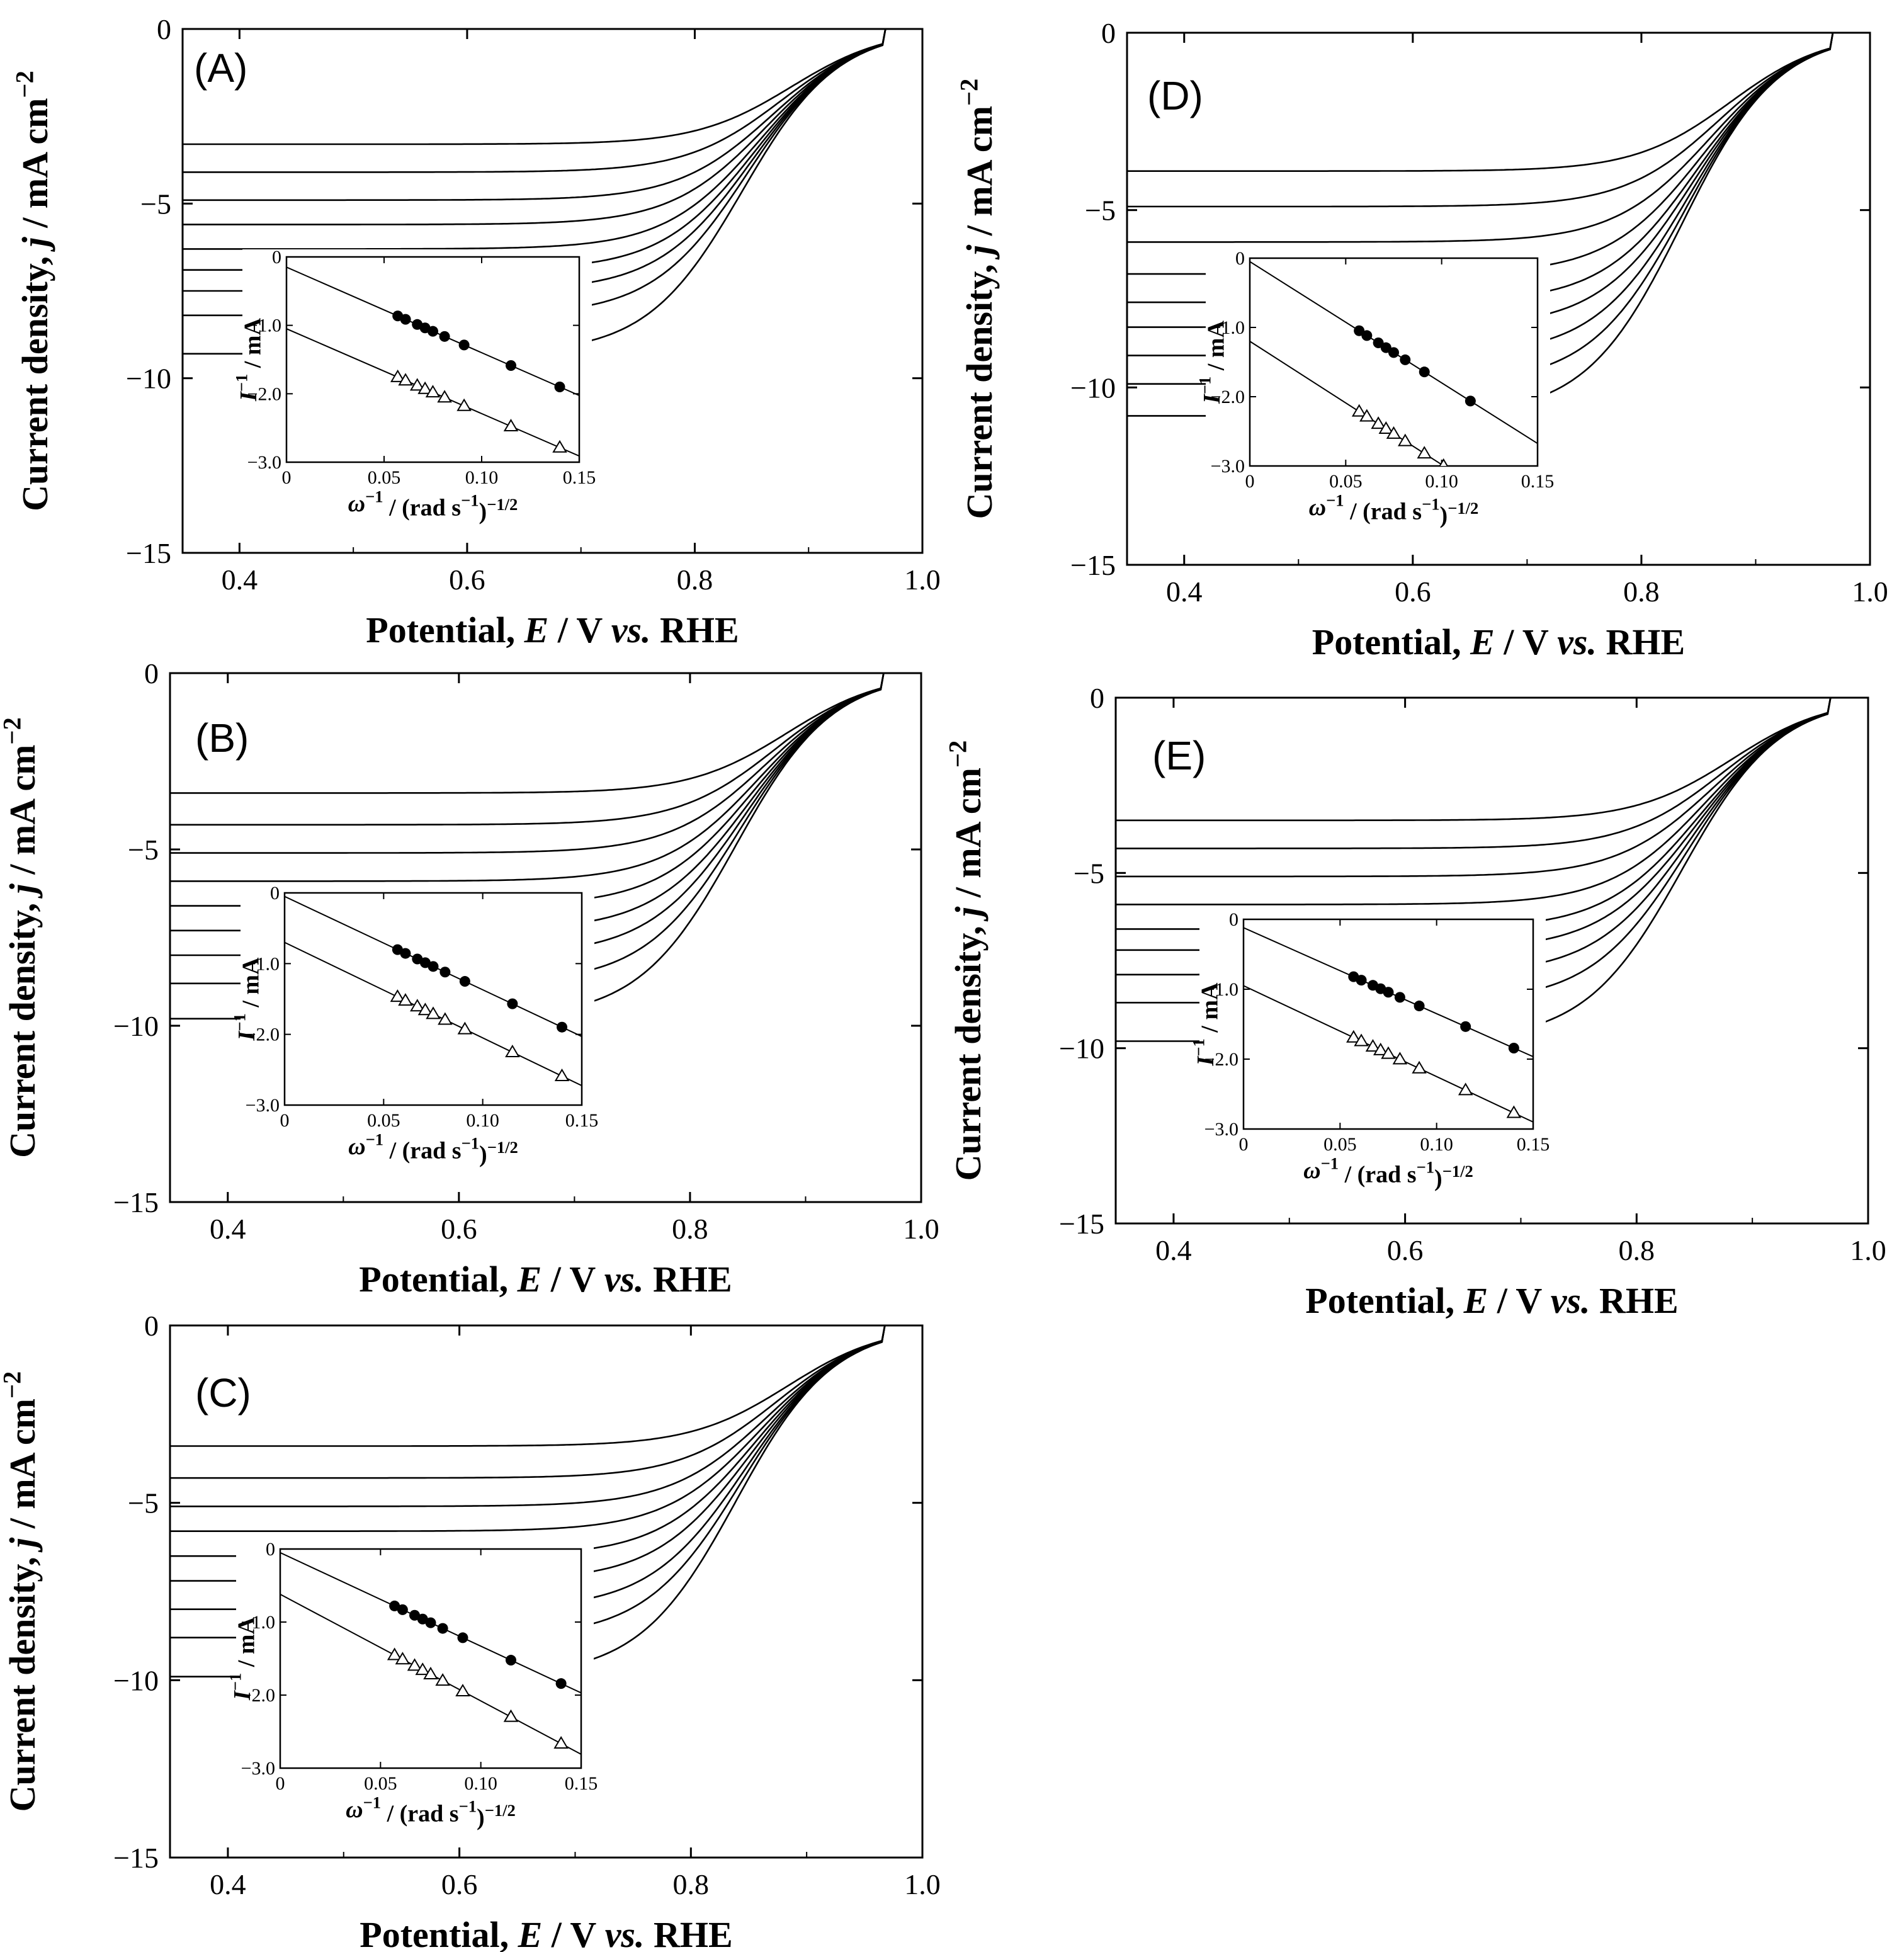 The height and width of the screenshot is (1952, 1904). I want to click on inset-frame, so click(433, 359).